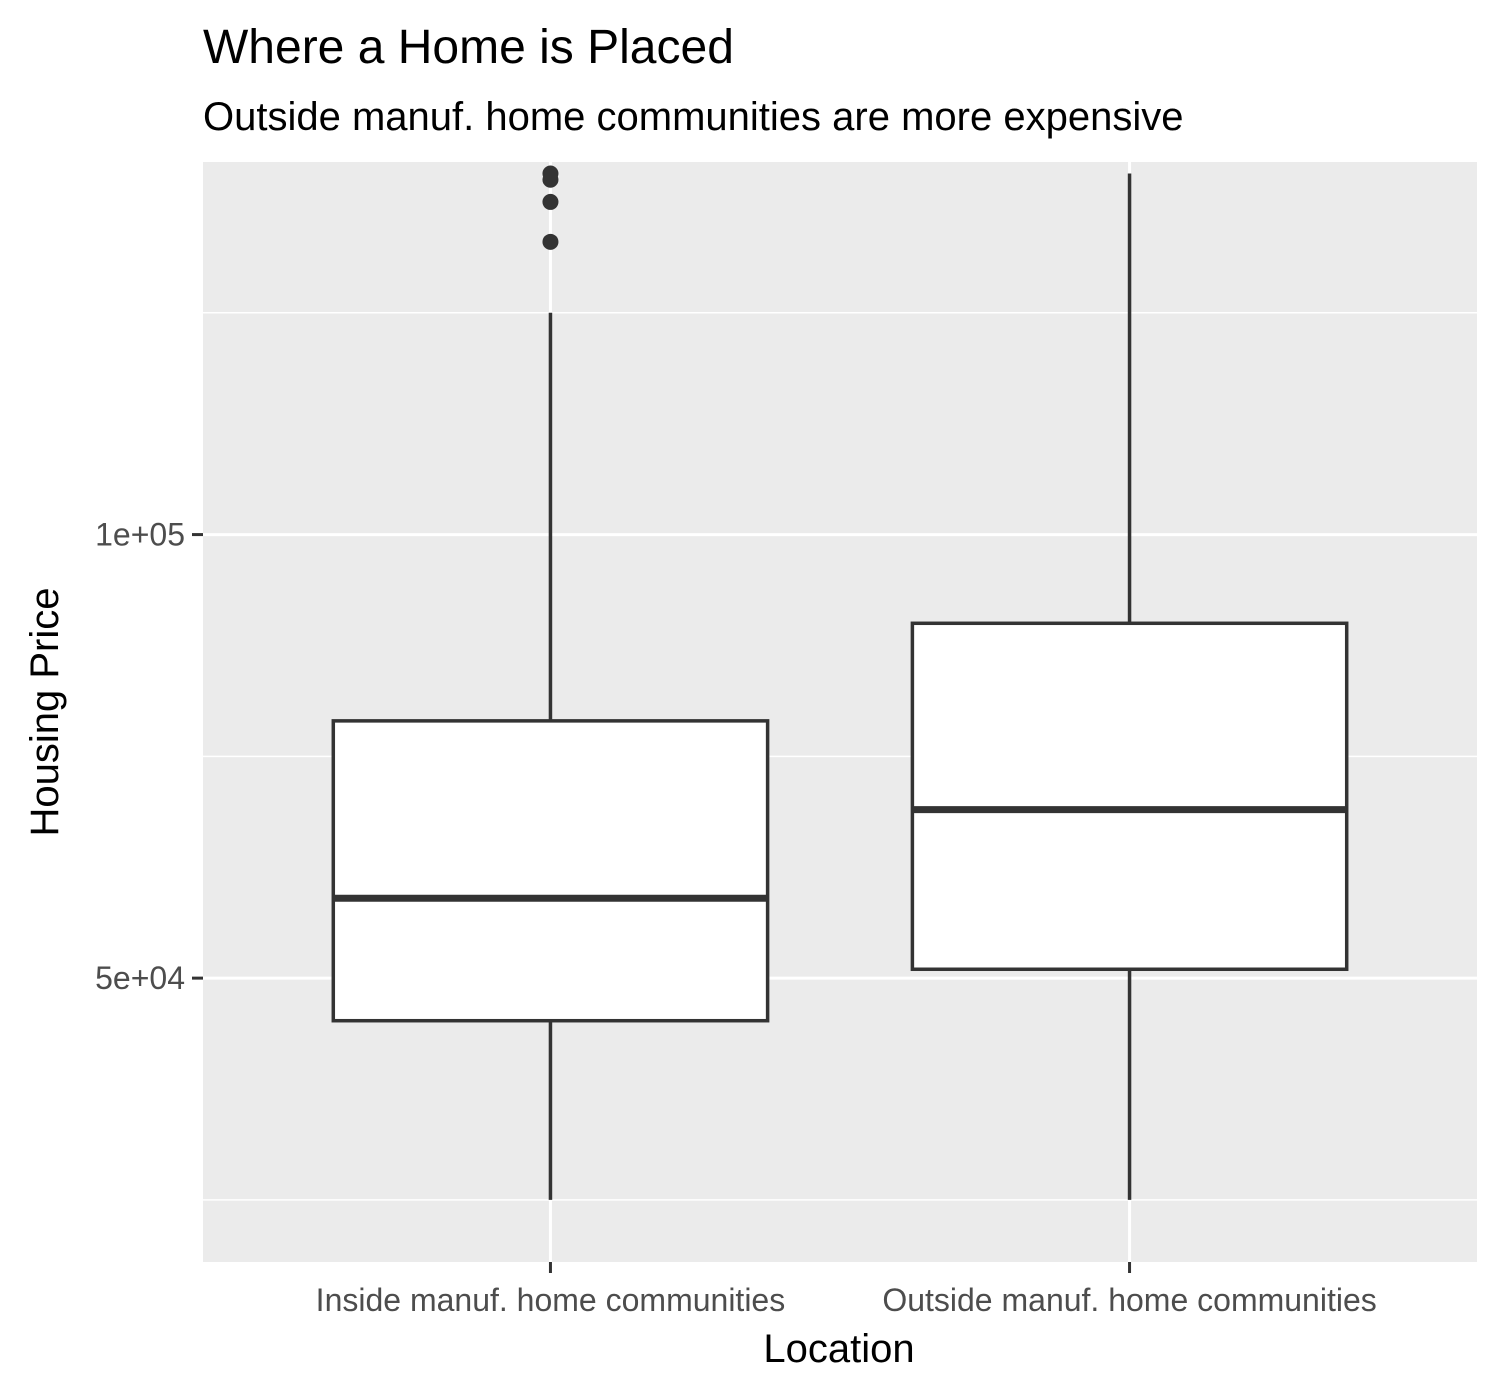 The width and height of the screenshot is (1500, 1396). What do you see at coordinates (468, 47) in the screenshot?
I see `chart-title: Where a Home is Placed` at bounding box center [468, 47].